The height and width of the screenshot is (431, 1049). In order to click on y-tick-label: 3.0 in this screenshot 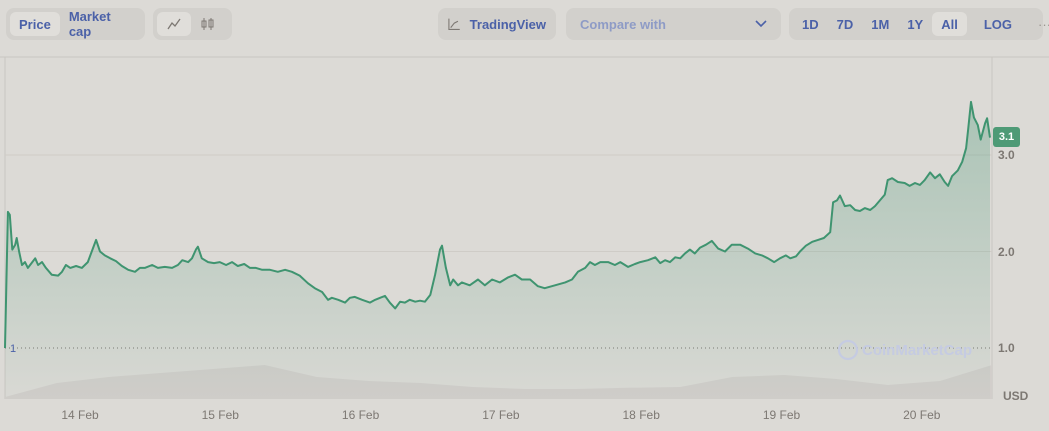, I will do `click(1006, 155)`.